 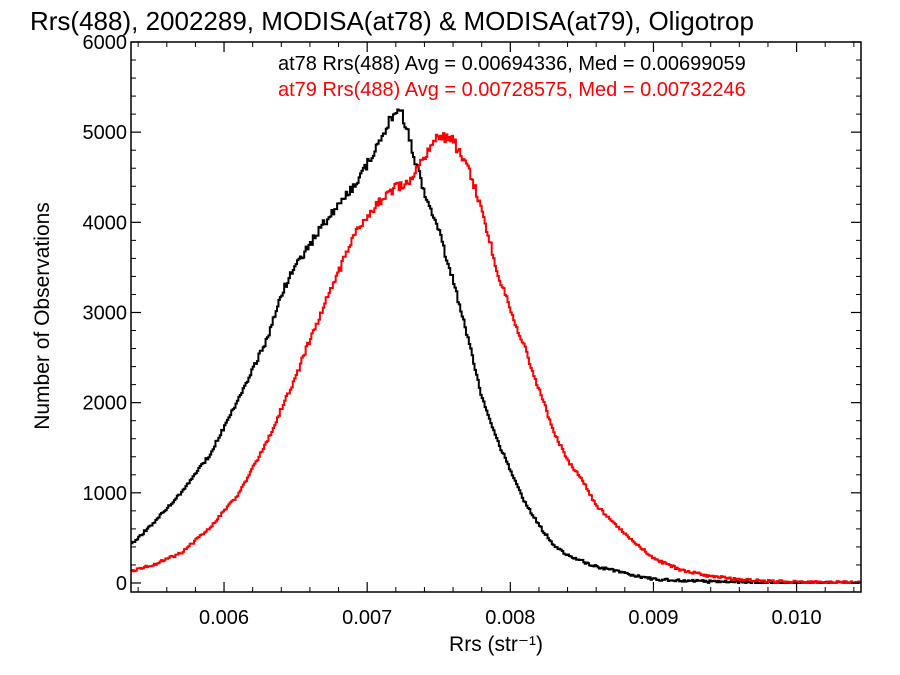 I want to click on y-tick-label: 5000, so click(x=105, y=133).